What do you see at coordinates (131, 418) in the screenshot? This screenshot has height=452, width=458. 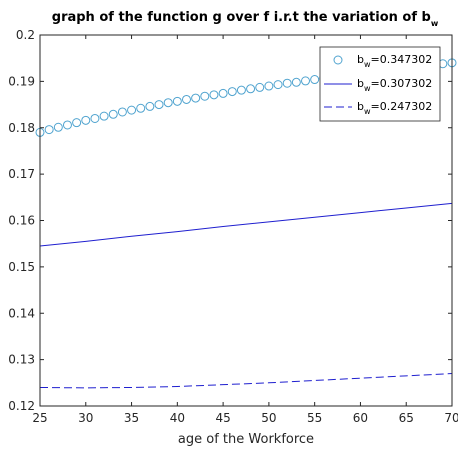 I see `x-tick-label: 35` at bounding box center [131, 418].